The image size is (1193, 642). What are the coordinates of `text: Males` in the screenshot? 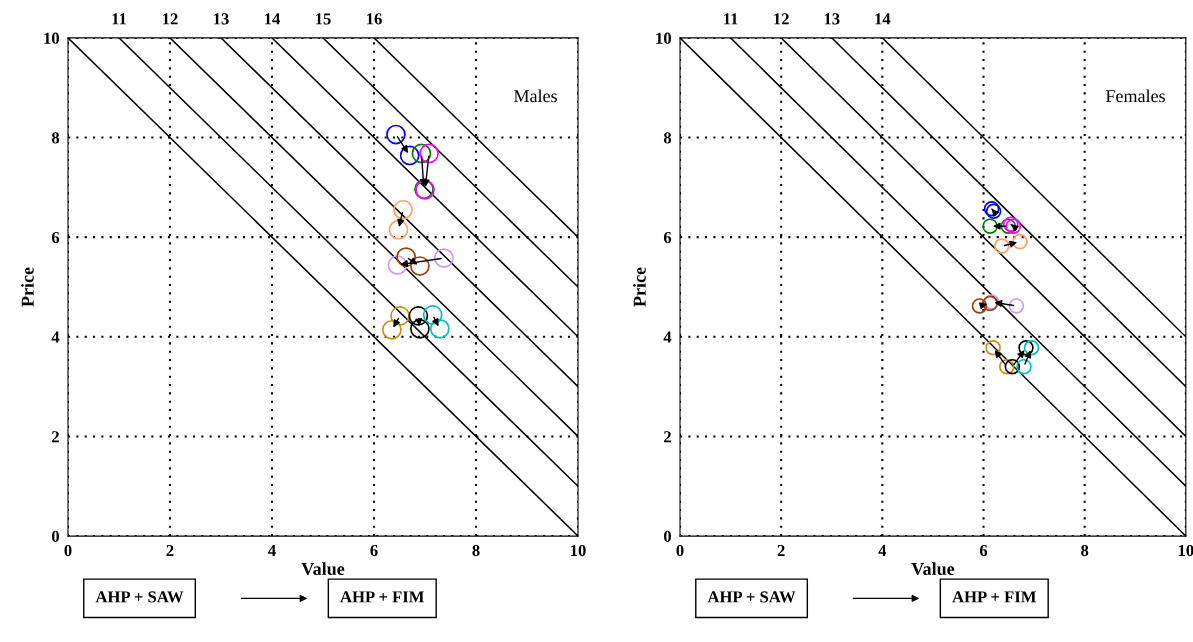 It's located at (535, 96).